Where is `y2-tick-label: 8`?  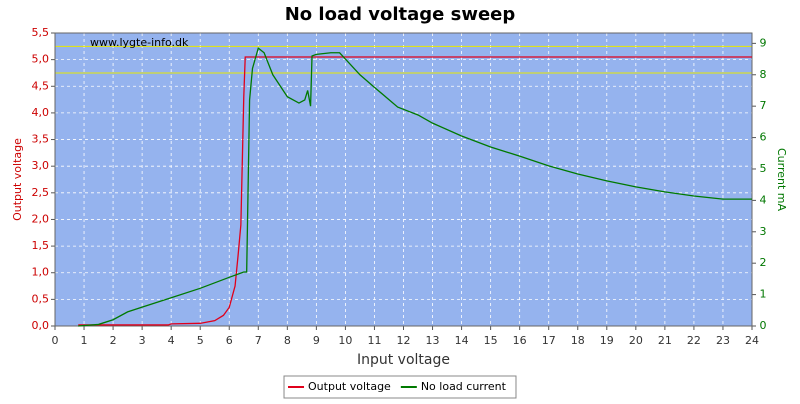 y2-tick-label: 8 is located at coordinates (763, 74).